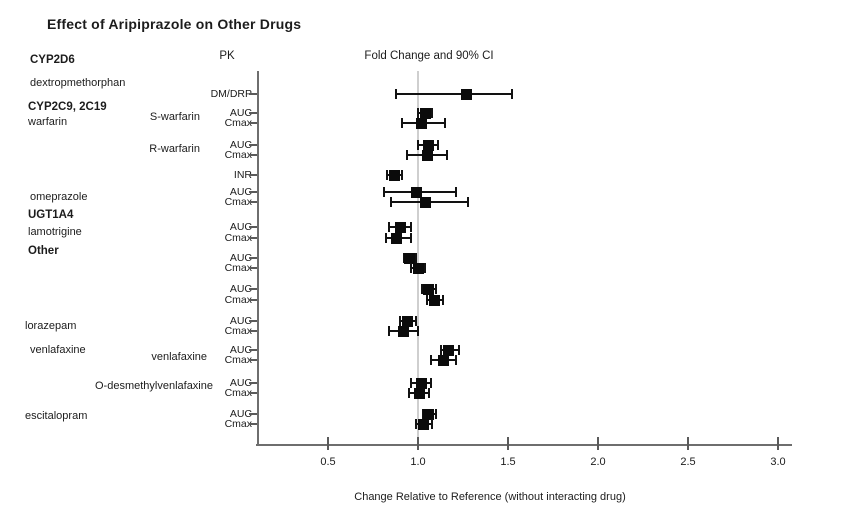 The width and height of the screenshot is (867, 527). I want to click on group-label: CYP2C9, 2C19, so click(67, 107).